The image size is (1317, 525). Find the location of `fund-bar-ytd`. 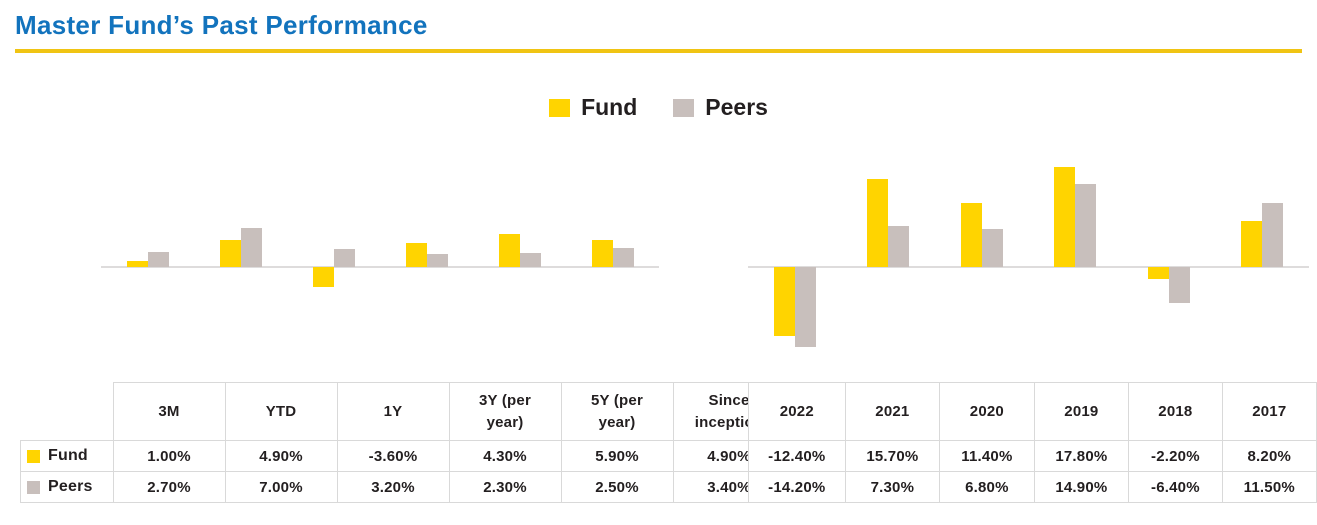

fund-bar-ytd is located at coordinates (230, 253).